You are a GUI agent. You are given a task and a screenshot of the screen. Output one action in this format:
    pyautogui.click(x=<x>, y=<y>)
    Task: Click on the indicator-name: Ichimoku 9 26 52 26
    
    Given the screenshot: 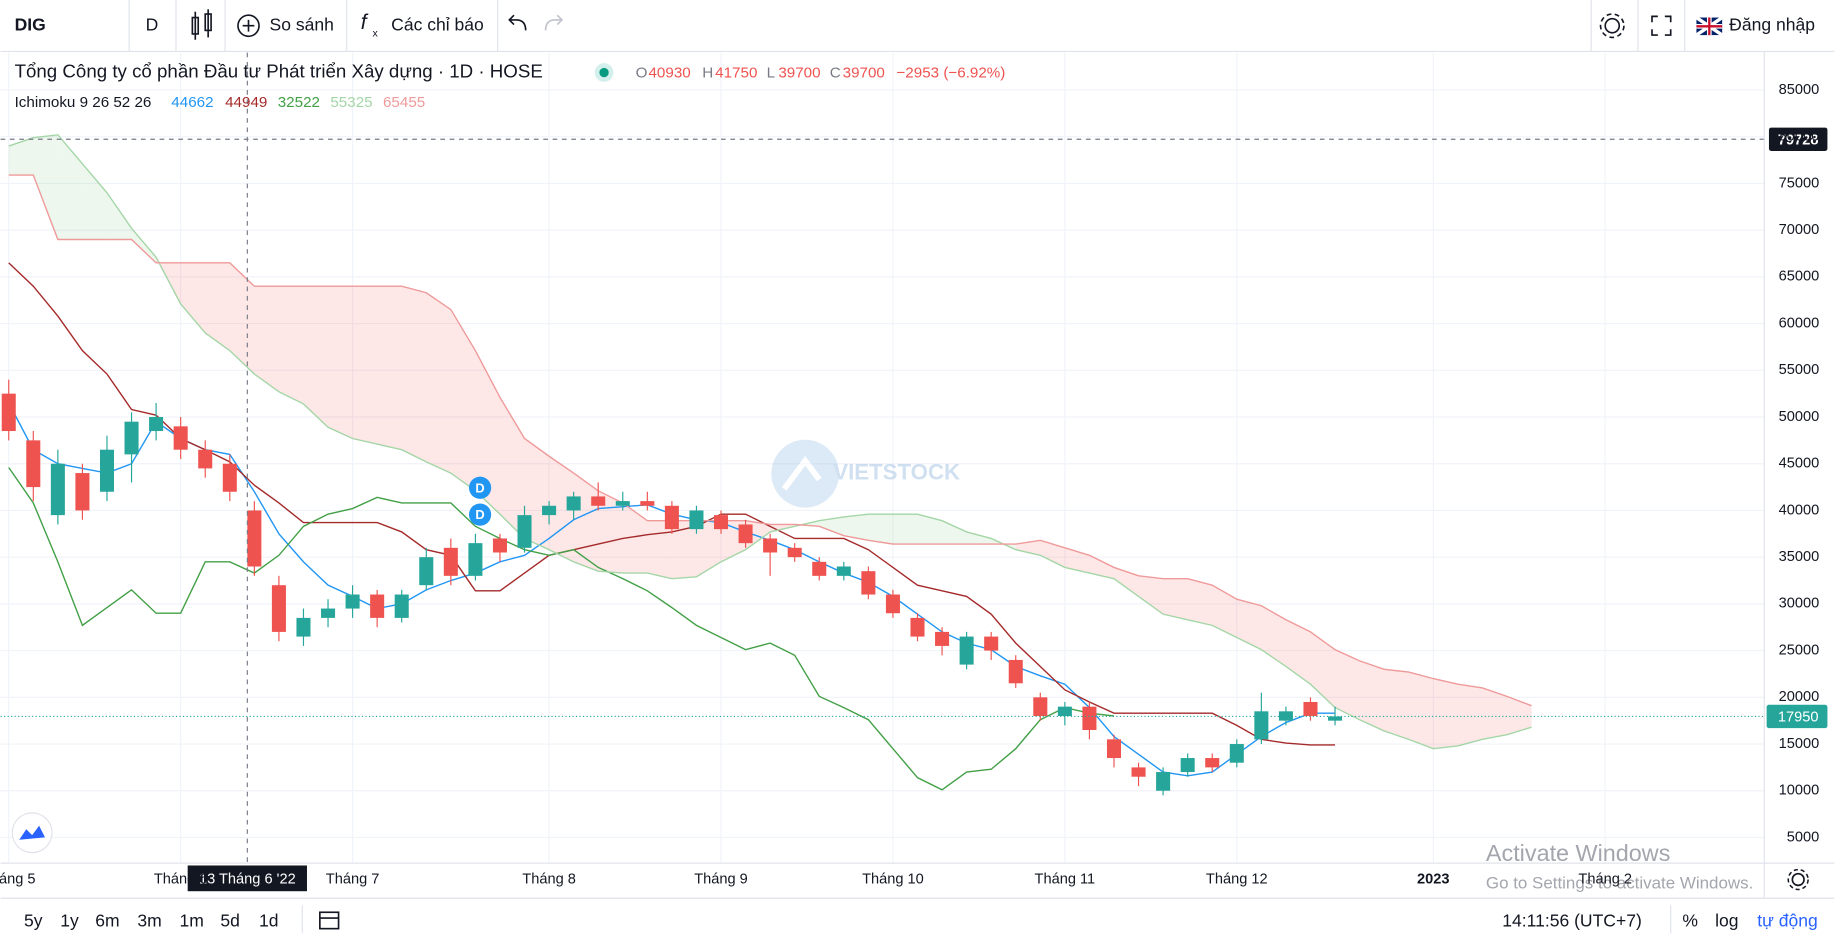 What is the action you would take?
    pyautogui.click(x=83, y=102)
    